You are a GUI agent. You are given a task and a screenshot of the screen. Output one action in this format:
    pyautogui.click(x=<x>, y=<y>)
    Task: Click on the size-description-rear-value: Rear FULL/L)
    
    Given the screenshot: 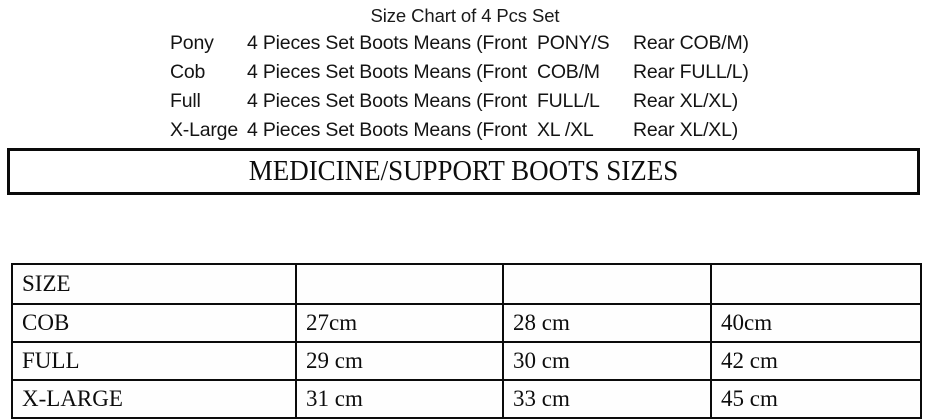 What is the action you would take?
    pyautogui.click(x=690, y=72)
    